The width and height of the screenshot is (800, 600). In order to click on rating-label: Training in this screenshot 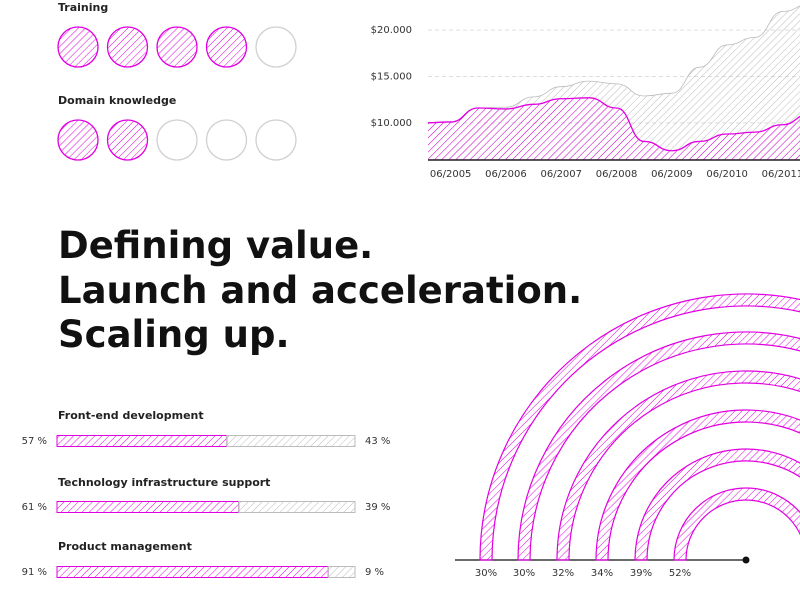, I will do `click(83, 7)`.